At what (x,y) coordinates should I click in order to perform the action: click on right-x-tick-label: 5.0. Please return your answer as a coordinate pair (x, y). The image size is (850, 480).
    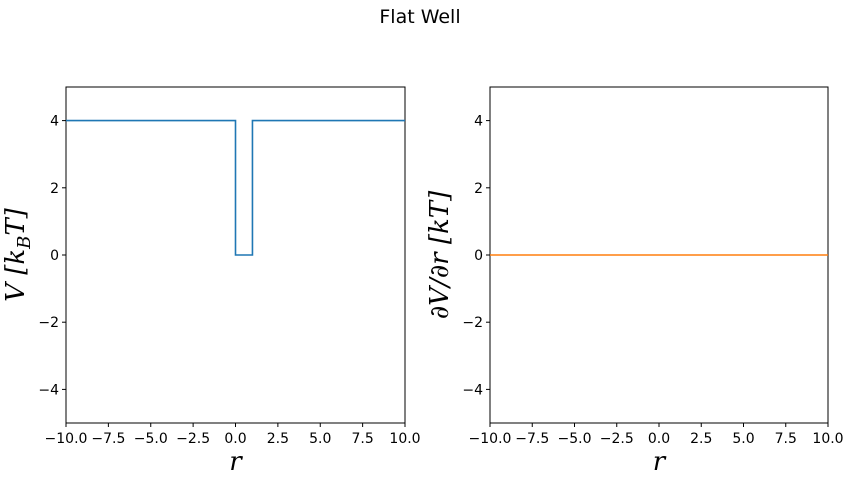
    Looking at the image, I should click on (743, 439).